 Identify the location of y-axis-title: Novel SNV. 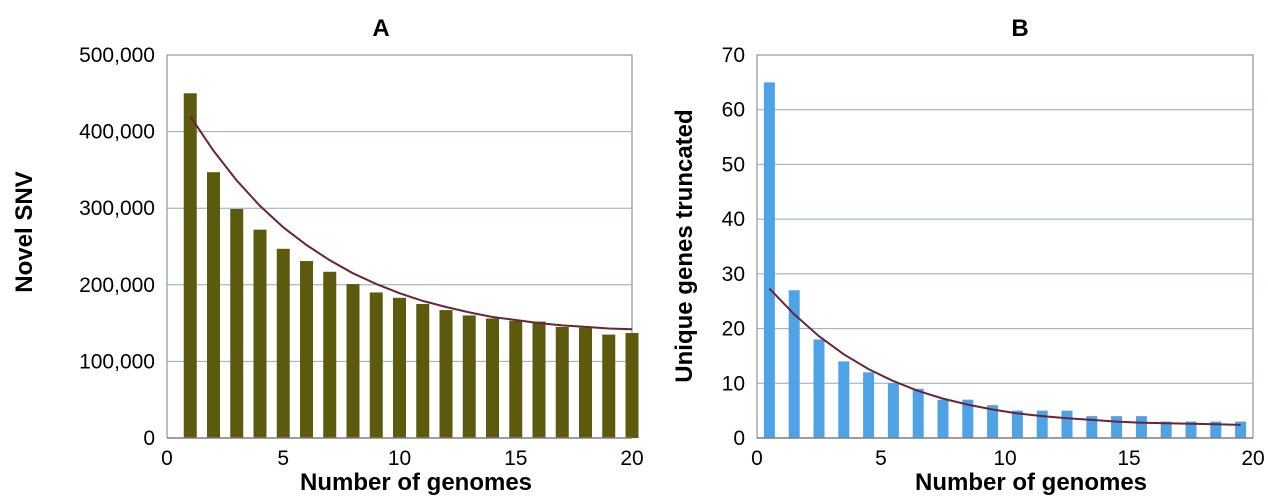
(24, 231).